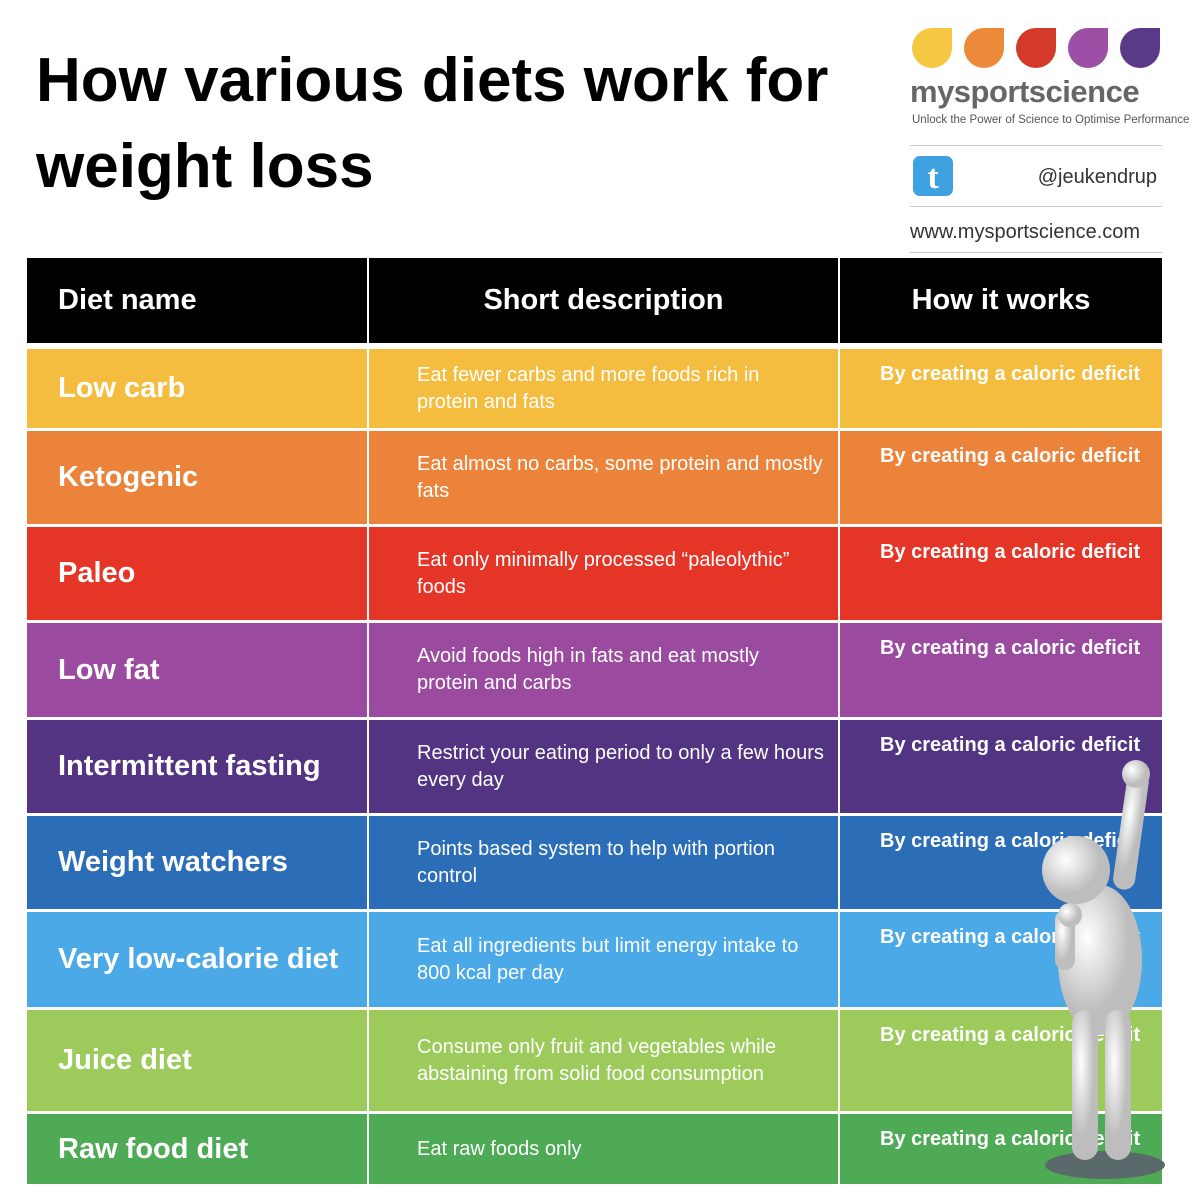  I want to click on column-header: Diet name, so click(197, 300).